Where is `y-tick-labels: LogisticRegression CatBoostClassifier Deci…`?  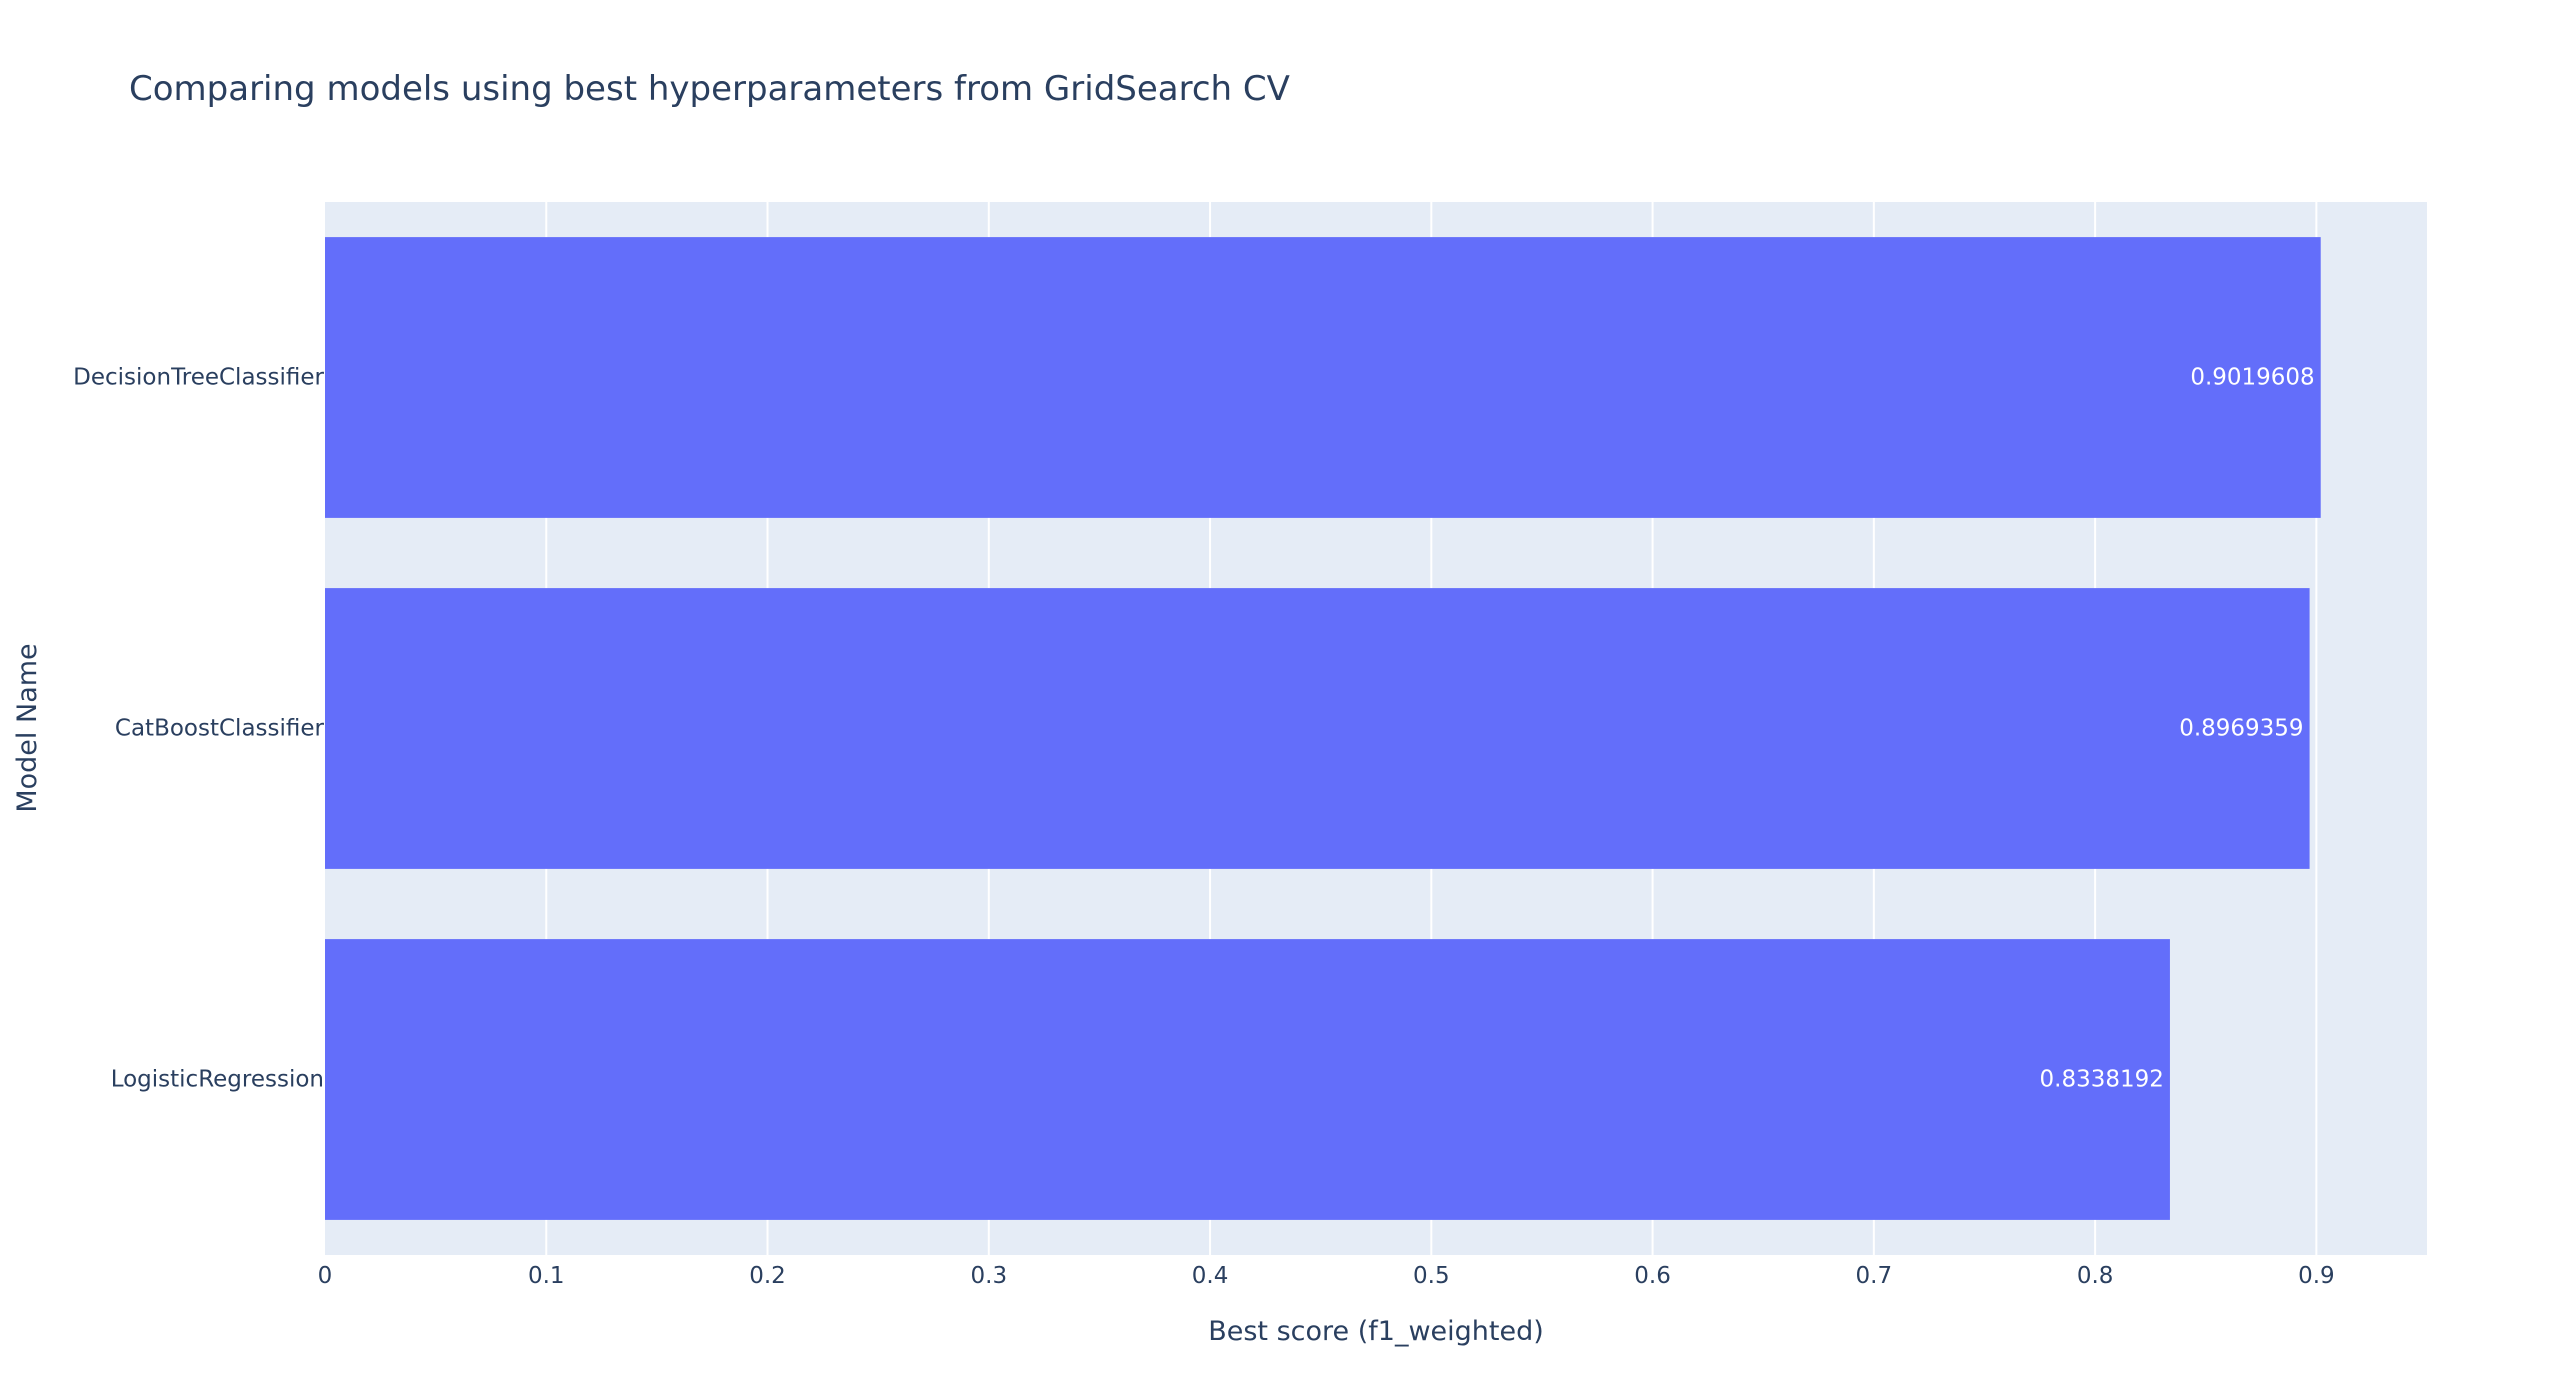
y-tick-labels: LogisticRegression CatBoostClassifier Deci… is located at coordinates (198, 729).